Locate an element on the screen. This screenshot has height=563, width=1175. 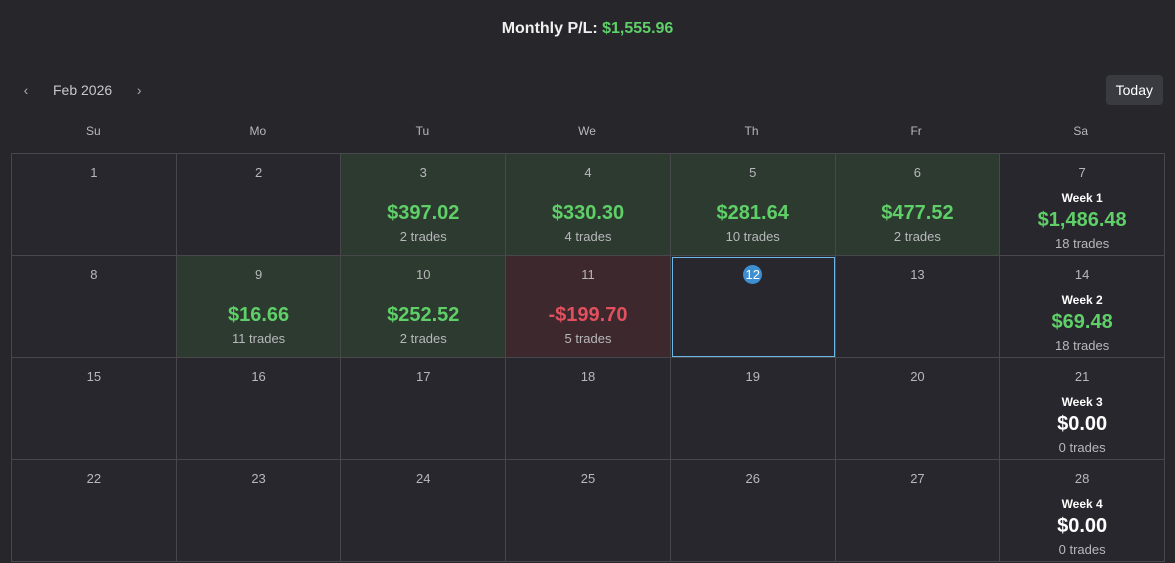
day-number-box: 28 is located at coordinates (1082, 479).